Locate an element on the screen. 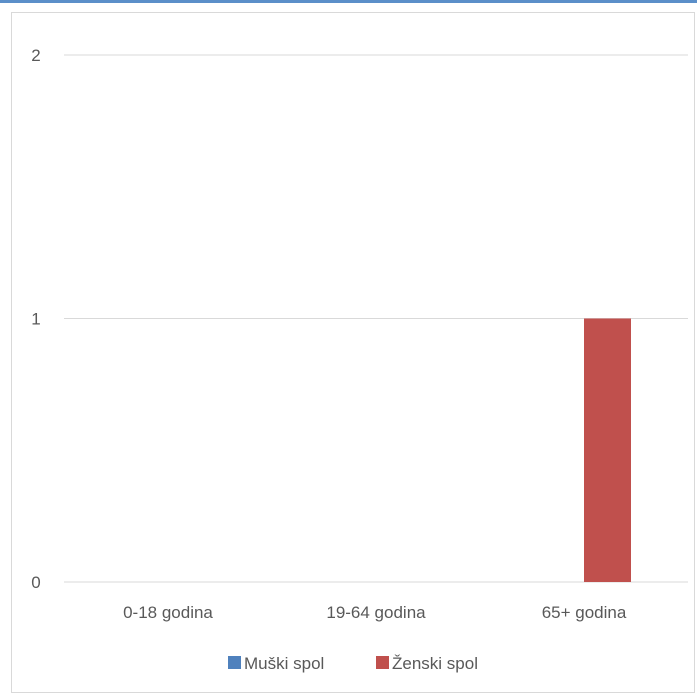 This screenshot has height=695, width=697. x-category-label: 19-64 godina is located at coordinates (376, 612).